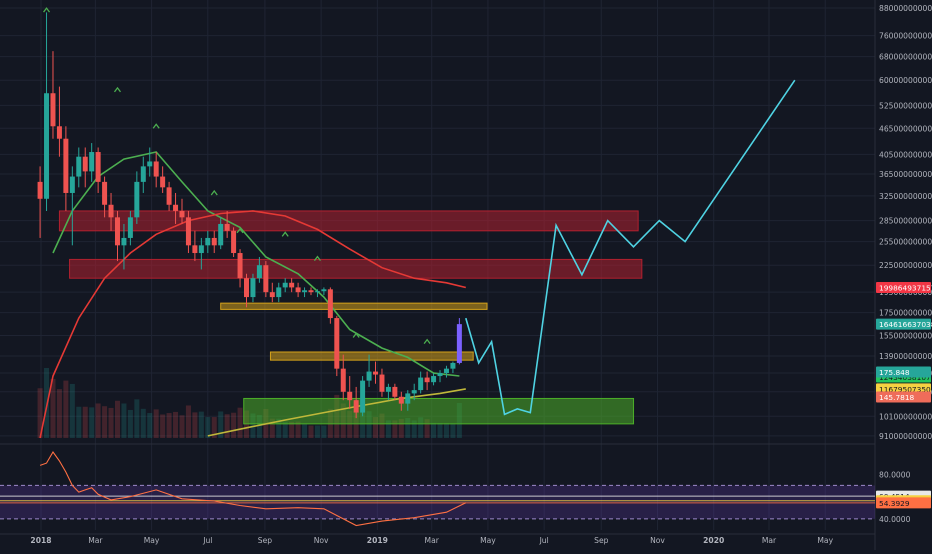 This screenshot has height=554, width=932. Describe the element at coordinates (377, 540) in the screenshot. I see `time-tick-label: 2019` at that location.